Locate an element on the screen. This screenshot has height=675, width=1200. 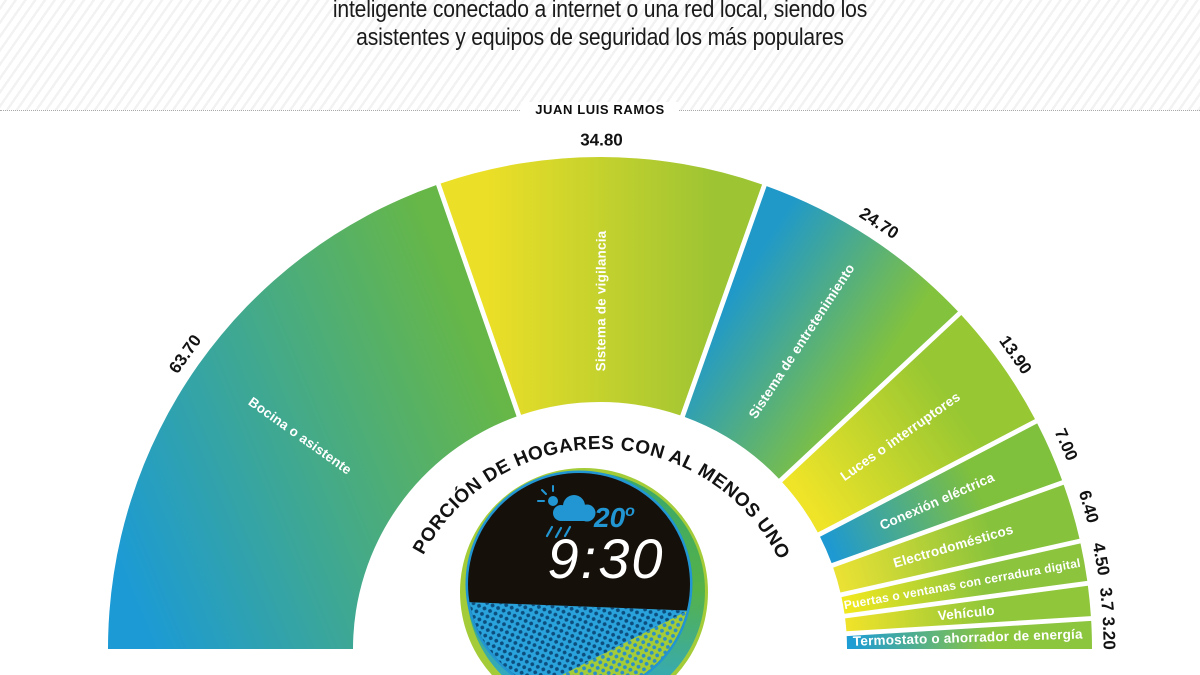
segment-value: 6.40 is located at coordinates (1088, 506).